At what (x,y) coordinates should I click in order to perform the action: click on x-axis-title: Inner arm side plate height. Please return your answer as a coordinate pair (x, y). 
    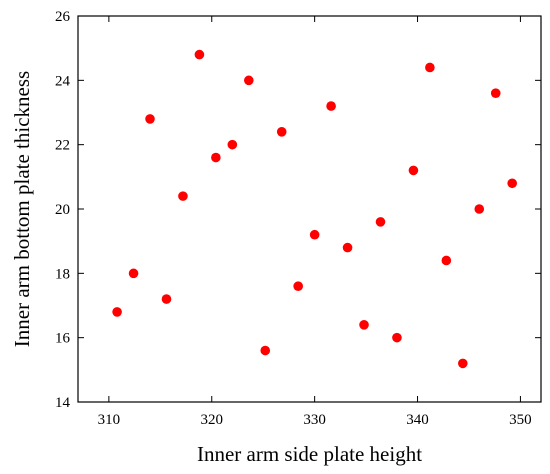
    Looking at the image, I should click on (309, 454).